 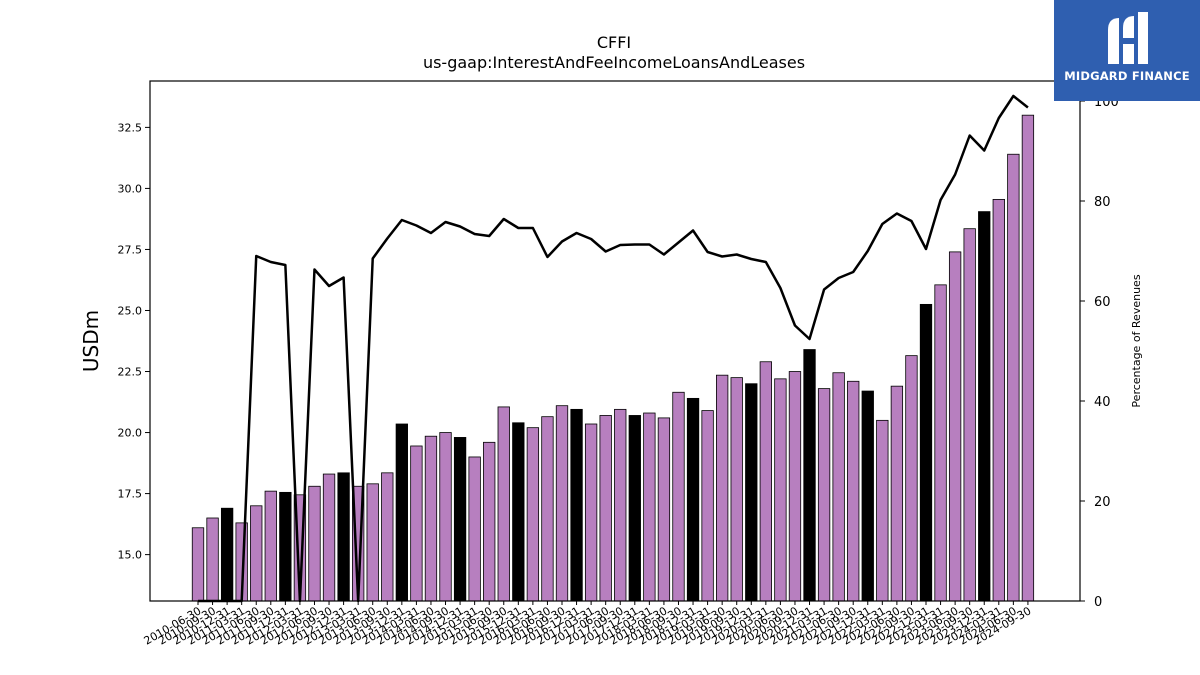 What do you see at coordinates (130, 127) in the screenshot?
I see `y-tick-label: 32.5` at bounding box center [130, 127].